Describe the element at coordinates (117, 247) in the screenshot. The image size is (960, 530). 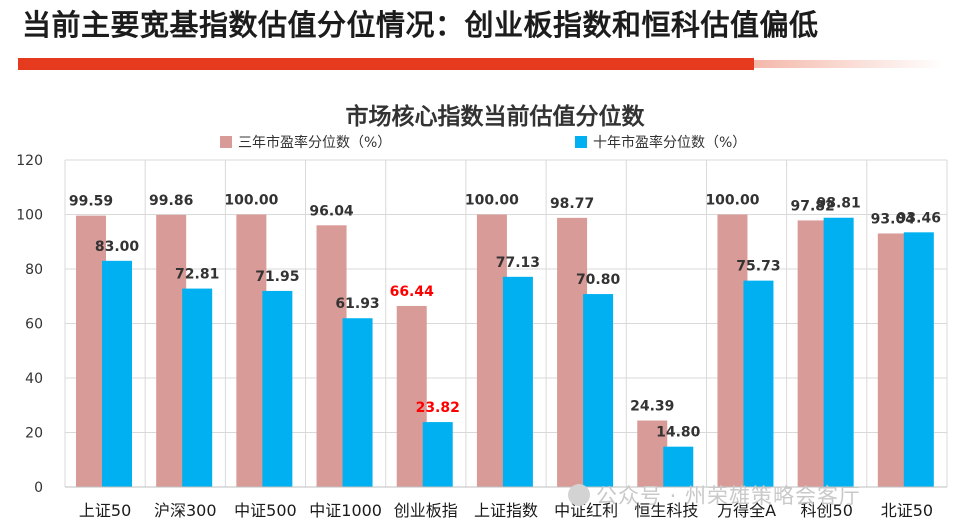
I see `data-label-ten-year: 83.00` at that location.